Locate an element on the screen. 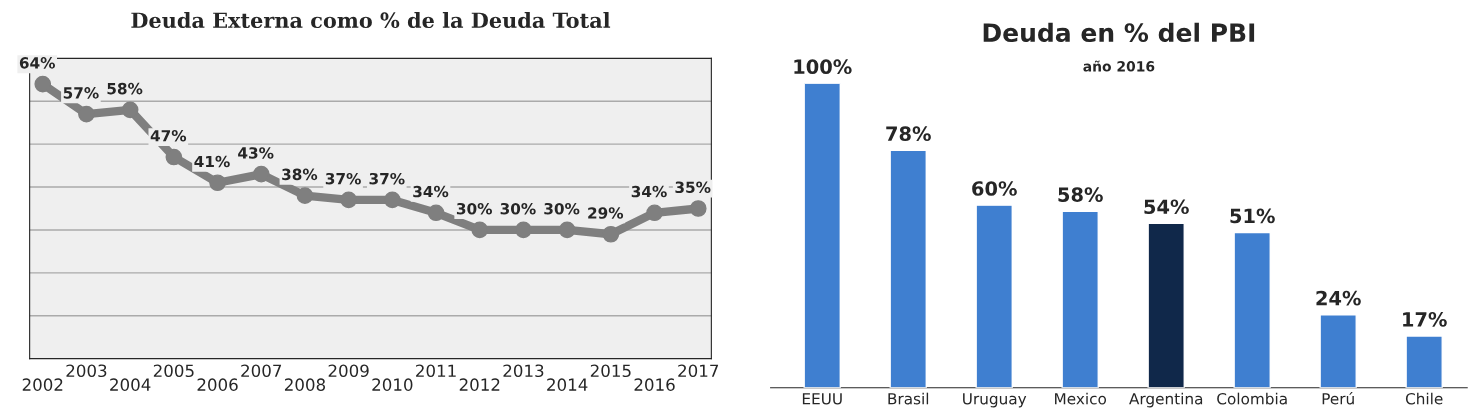  x-tick-label: 2002 is located at coordinates (42, 384).